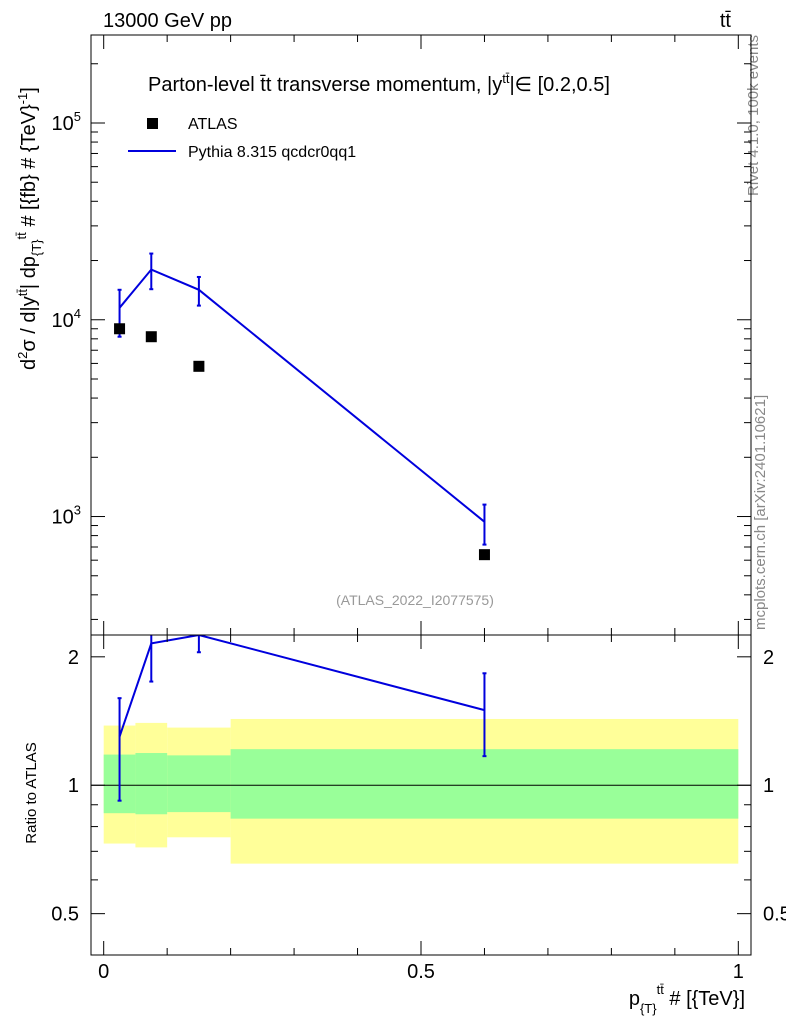 The width and height of the screenshot is (786, 1024). I want to click on ylabel-d: # [{fb} # {TeV}, so click(29, 168).